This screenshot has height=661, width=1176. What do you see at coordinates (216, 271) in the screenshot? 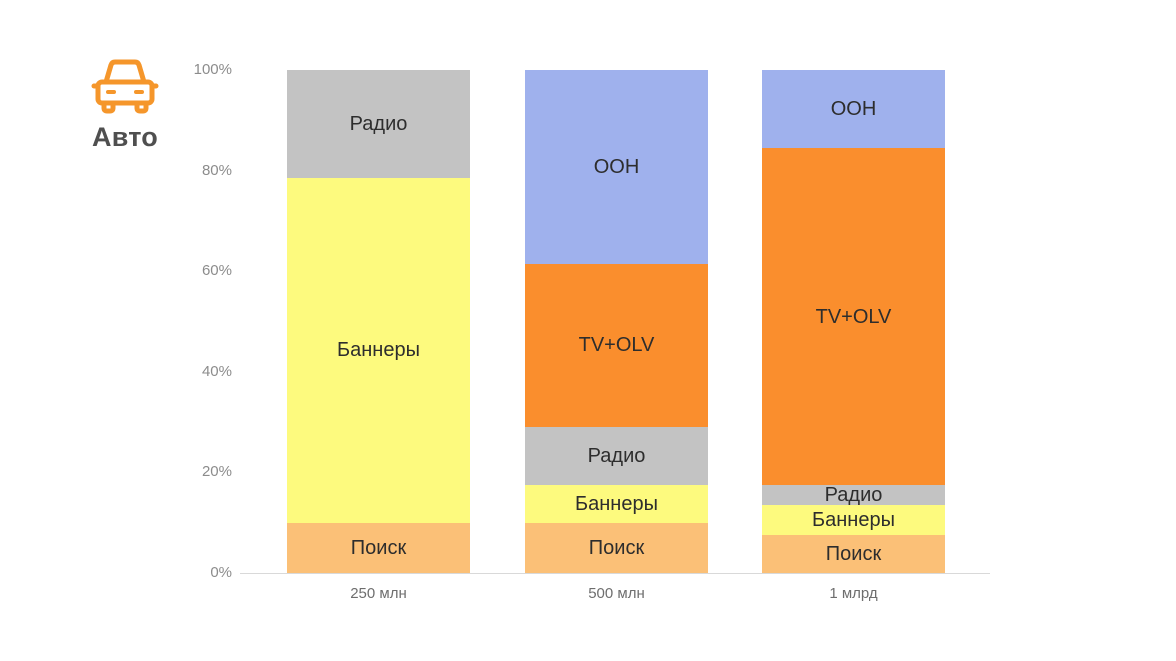
I see `y-tick-label: 60%` at bounding box center [216, 271].